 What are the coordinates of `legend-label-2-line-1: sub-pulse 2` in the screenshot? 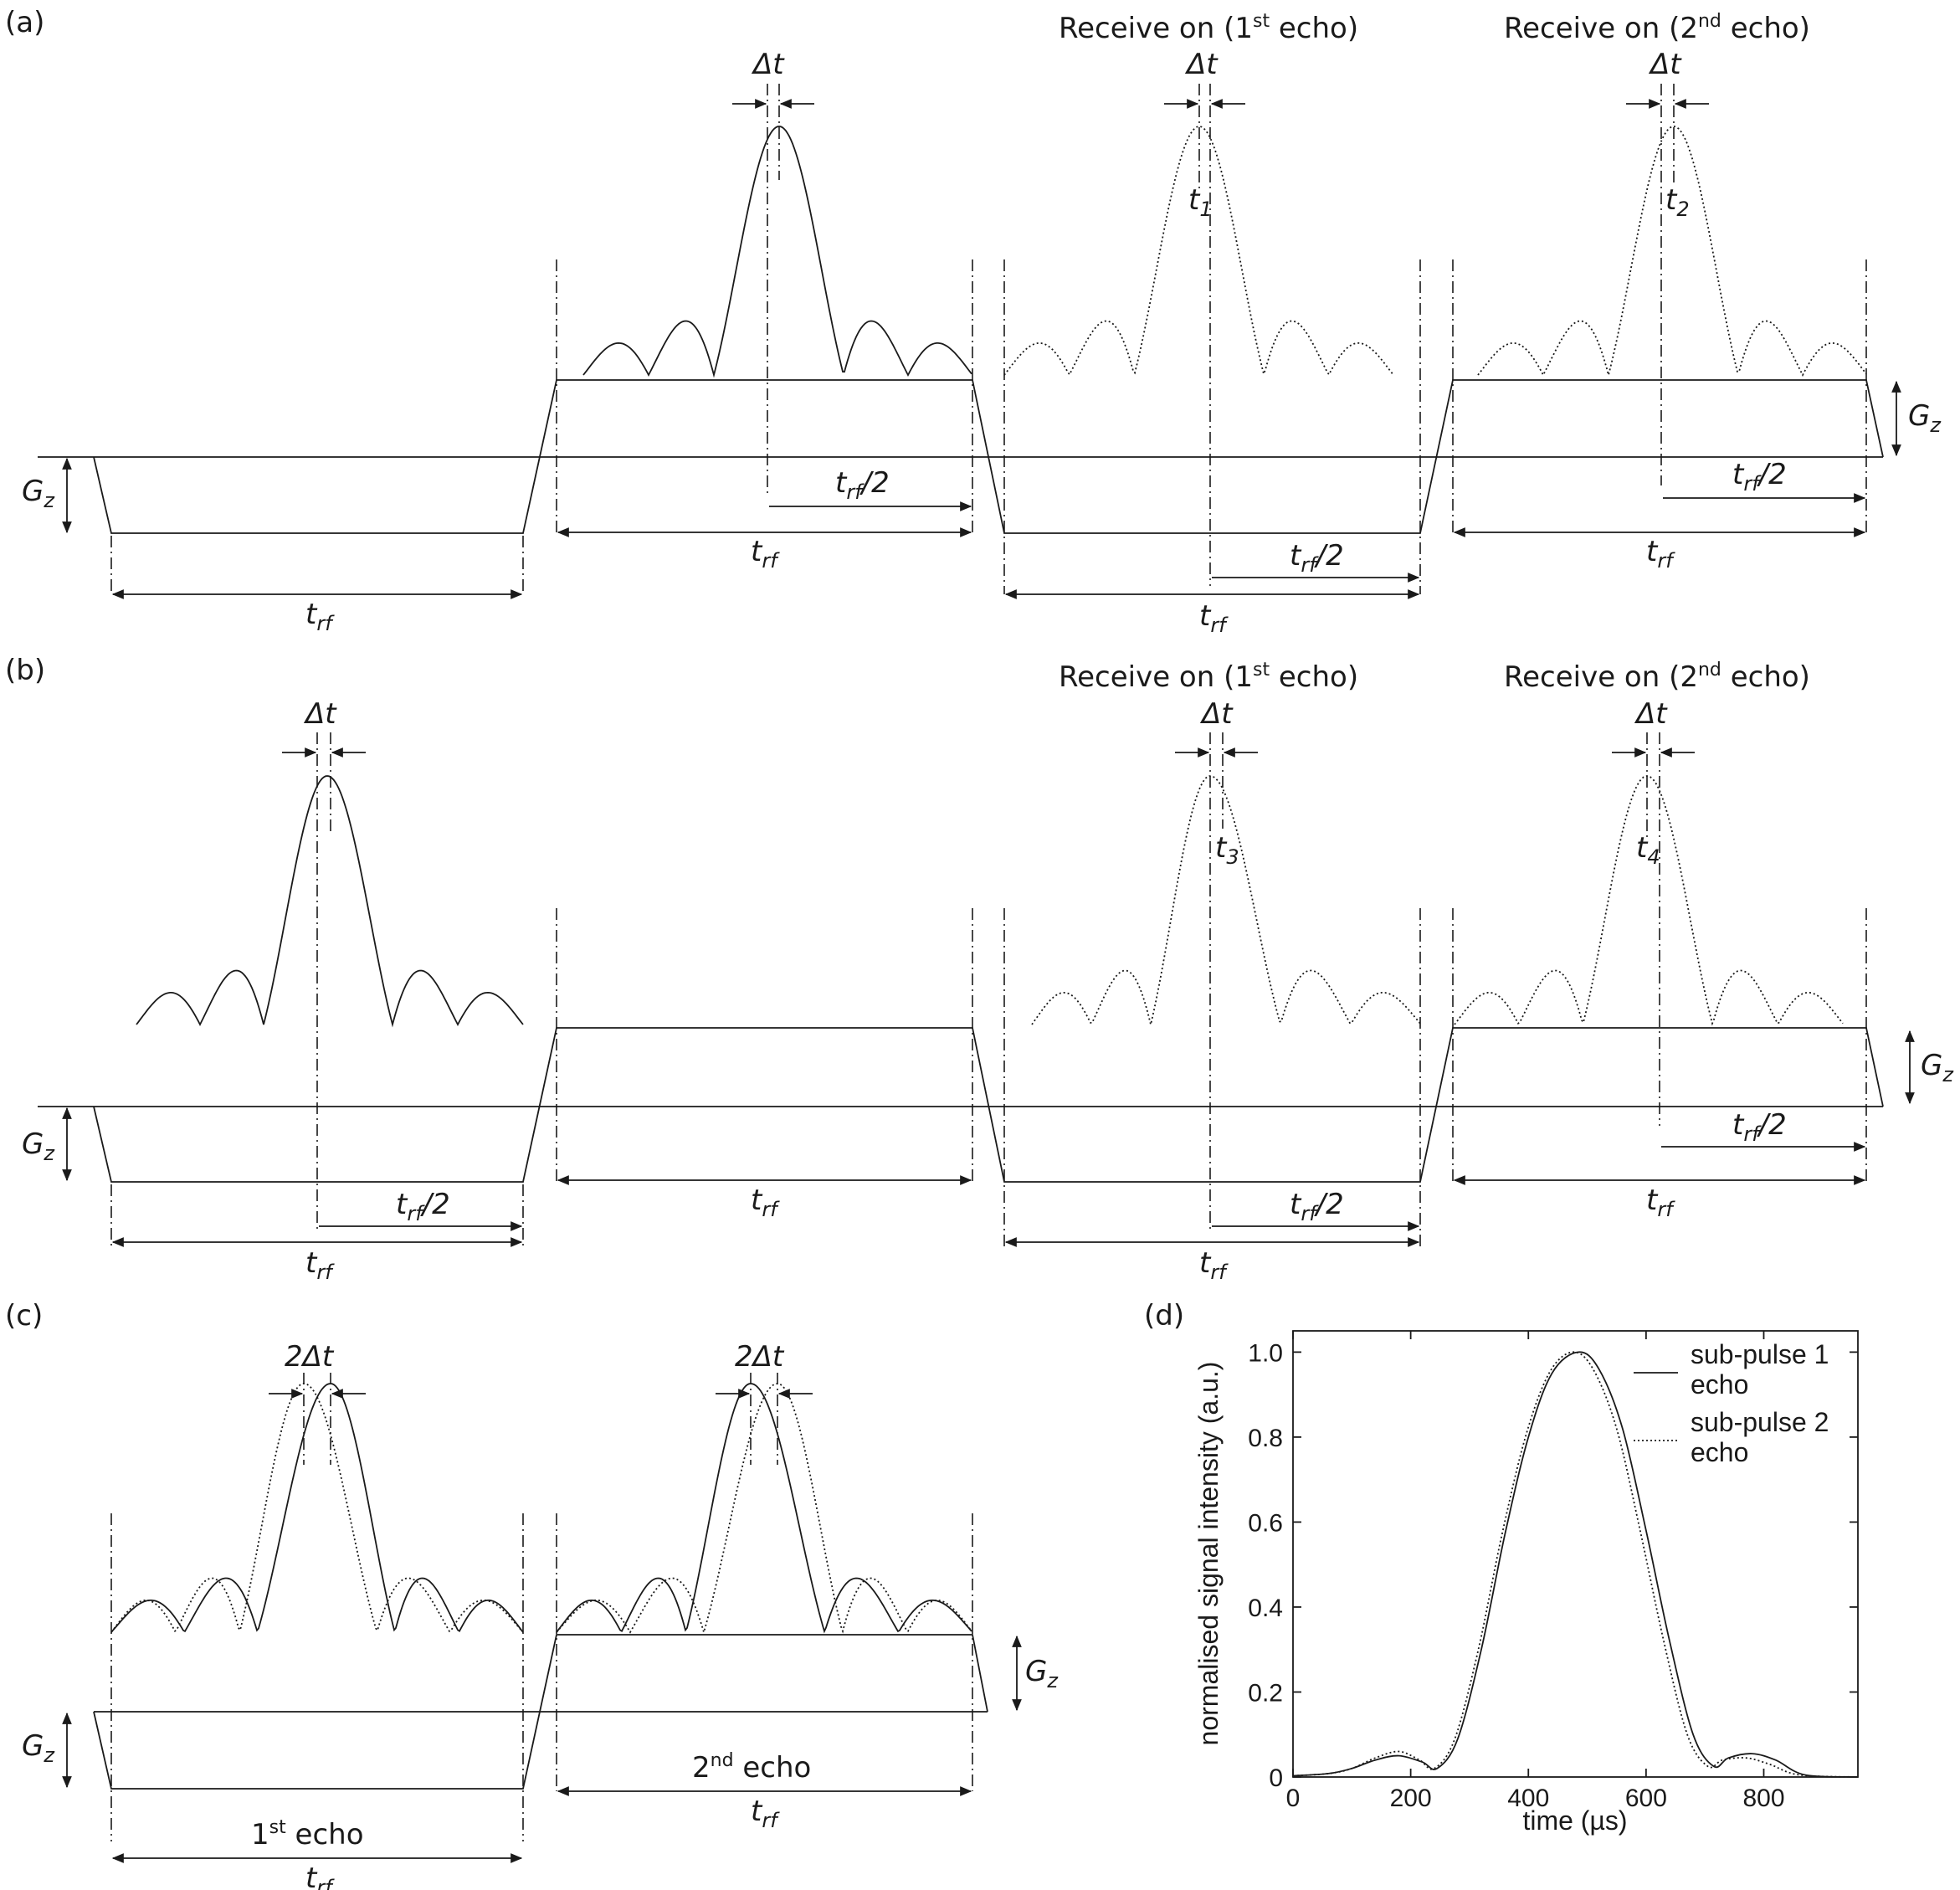 It's located at (1760, 1422).